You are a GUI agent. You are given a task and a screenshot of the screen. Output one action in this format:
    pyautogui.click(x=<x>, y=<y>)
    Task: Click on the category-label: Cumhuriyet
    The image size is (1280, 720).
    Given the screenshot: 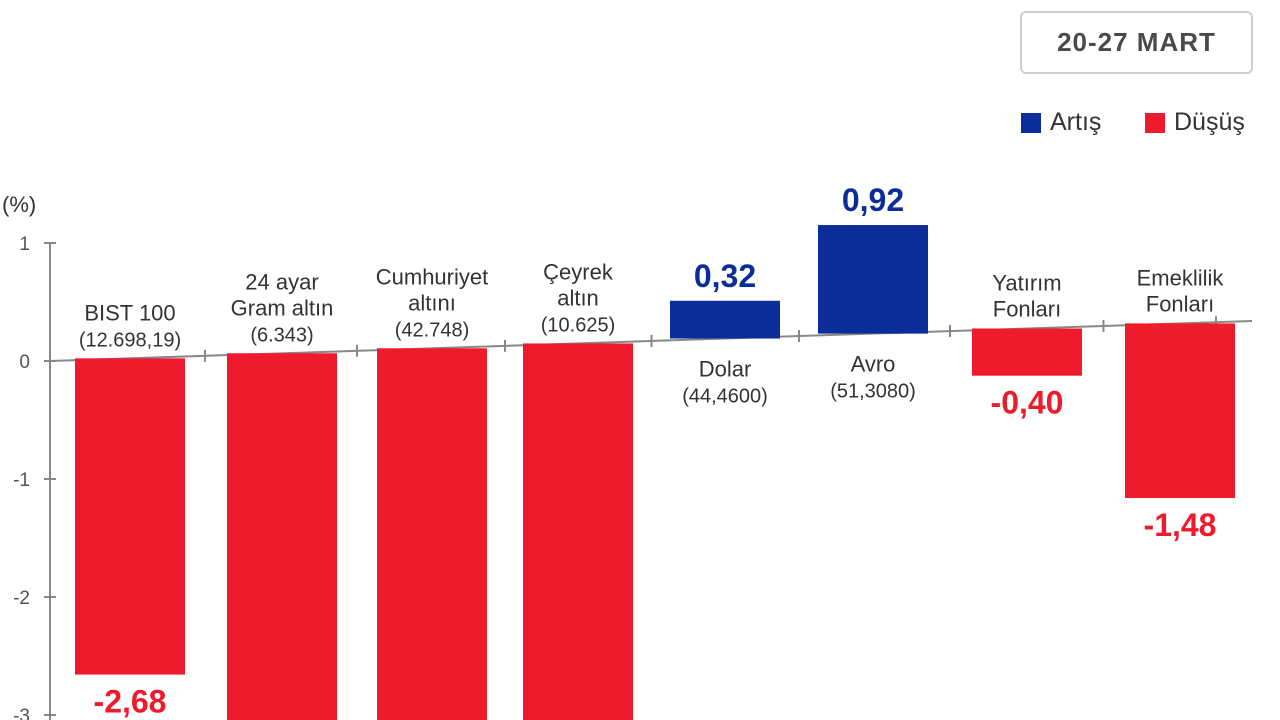 What is the action you would take?
    pyautogui.click(x=432, y=276)
    